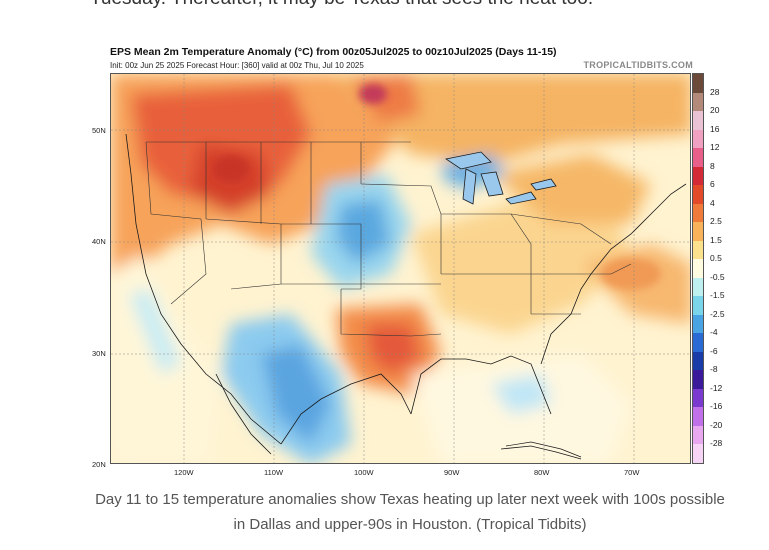  I want to click on colorbar-label: 8, so click(712, 165).